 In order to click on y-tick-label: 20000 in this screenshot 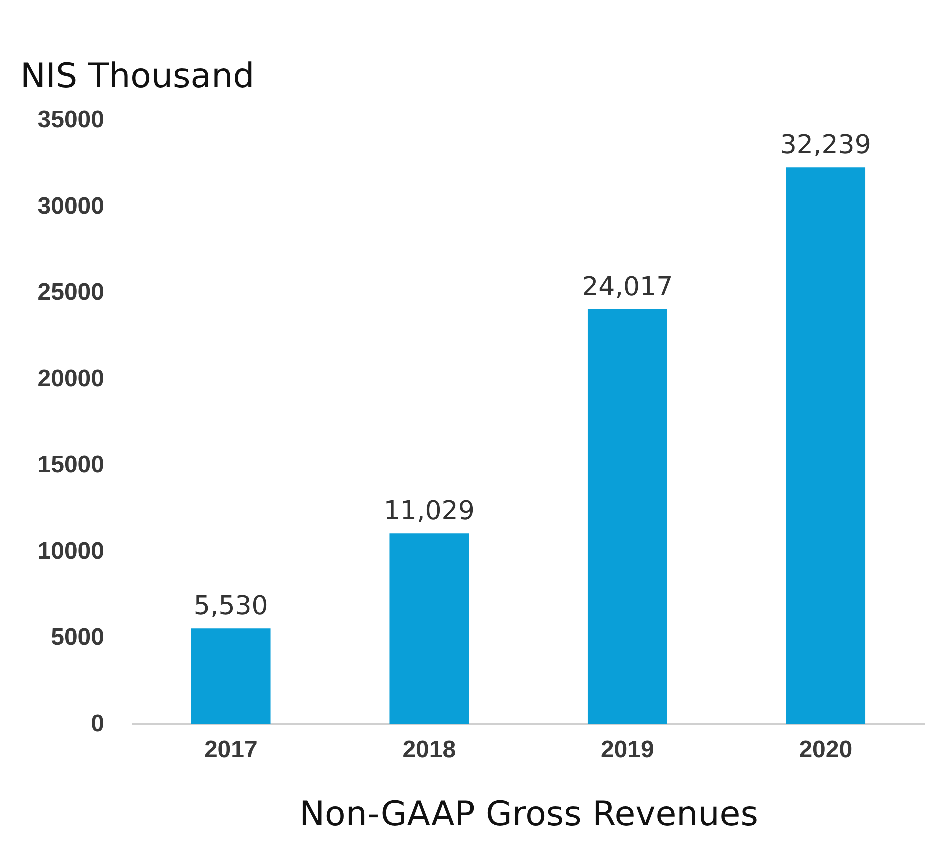, I will do `click(71, 378)`.